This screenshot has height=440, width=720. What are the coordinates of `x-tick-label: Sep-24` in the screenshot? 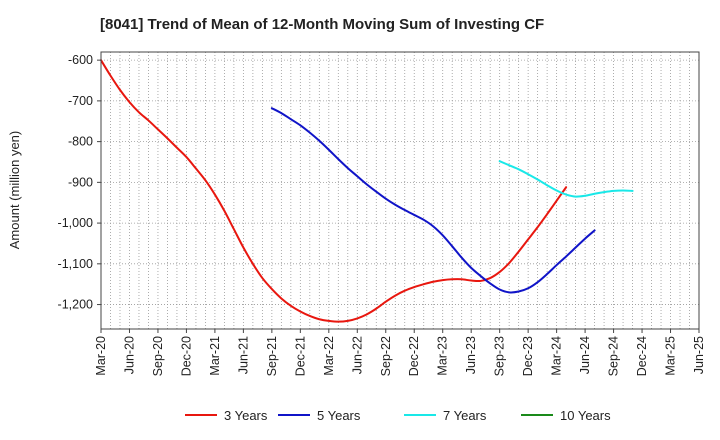 It's located at (614, 356).